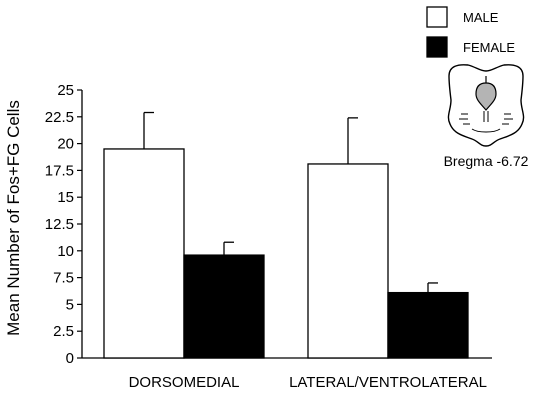  I want to click on bregma-label: Bregma -6.72, so click(486, 161).